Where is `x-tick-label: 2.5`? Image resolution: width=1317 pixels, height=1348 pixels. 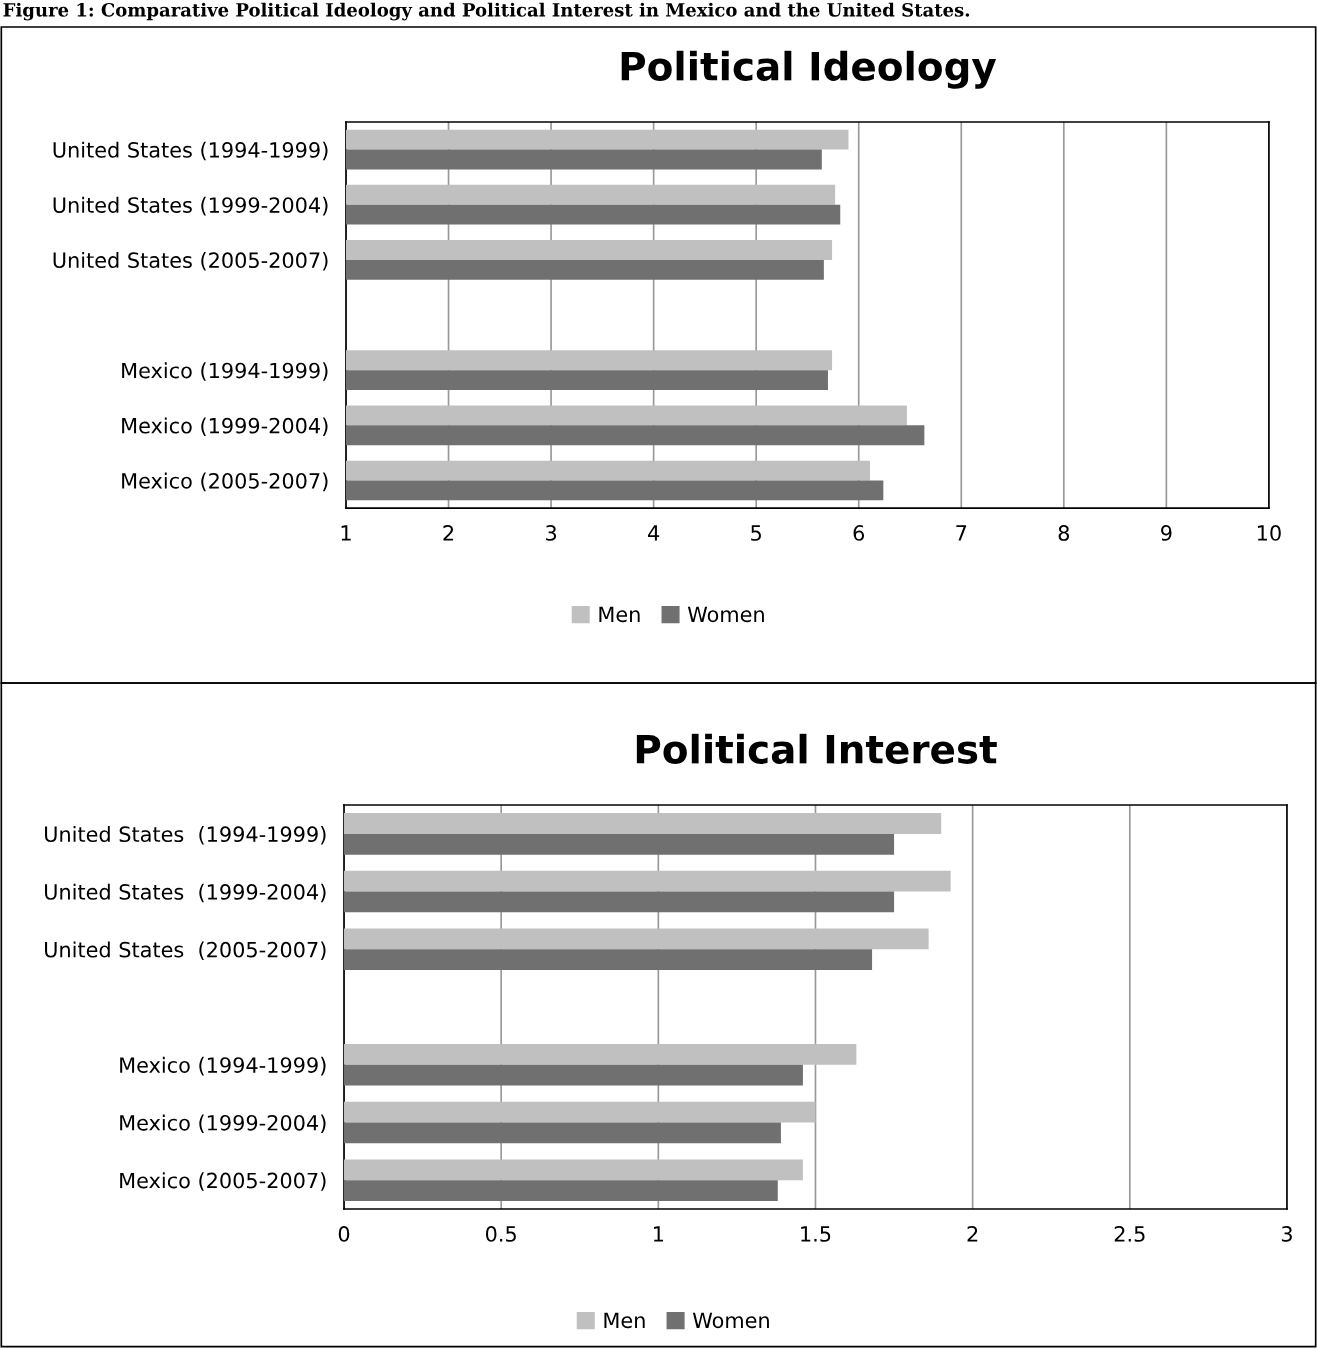
x-tick-label: 2.5 is located at coordinates (1129, 1234).